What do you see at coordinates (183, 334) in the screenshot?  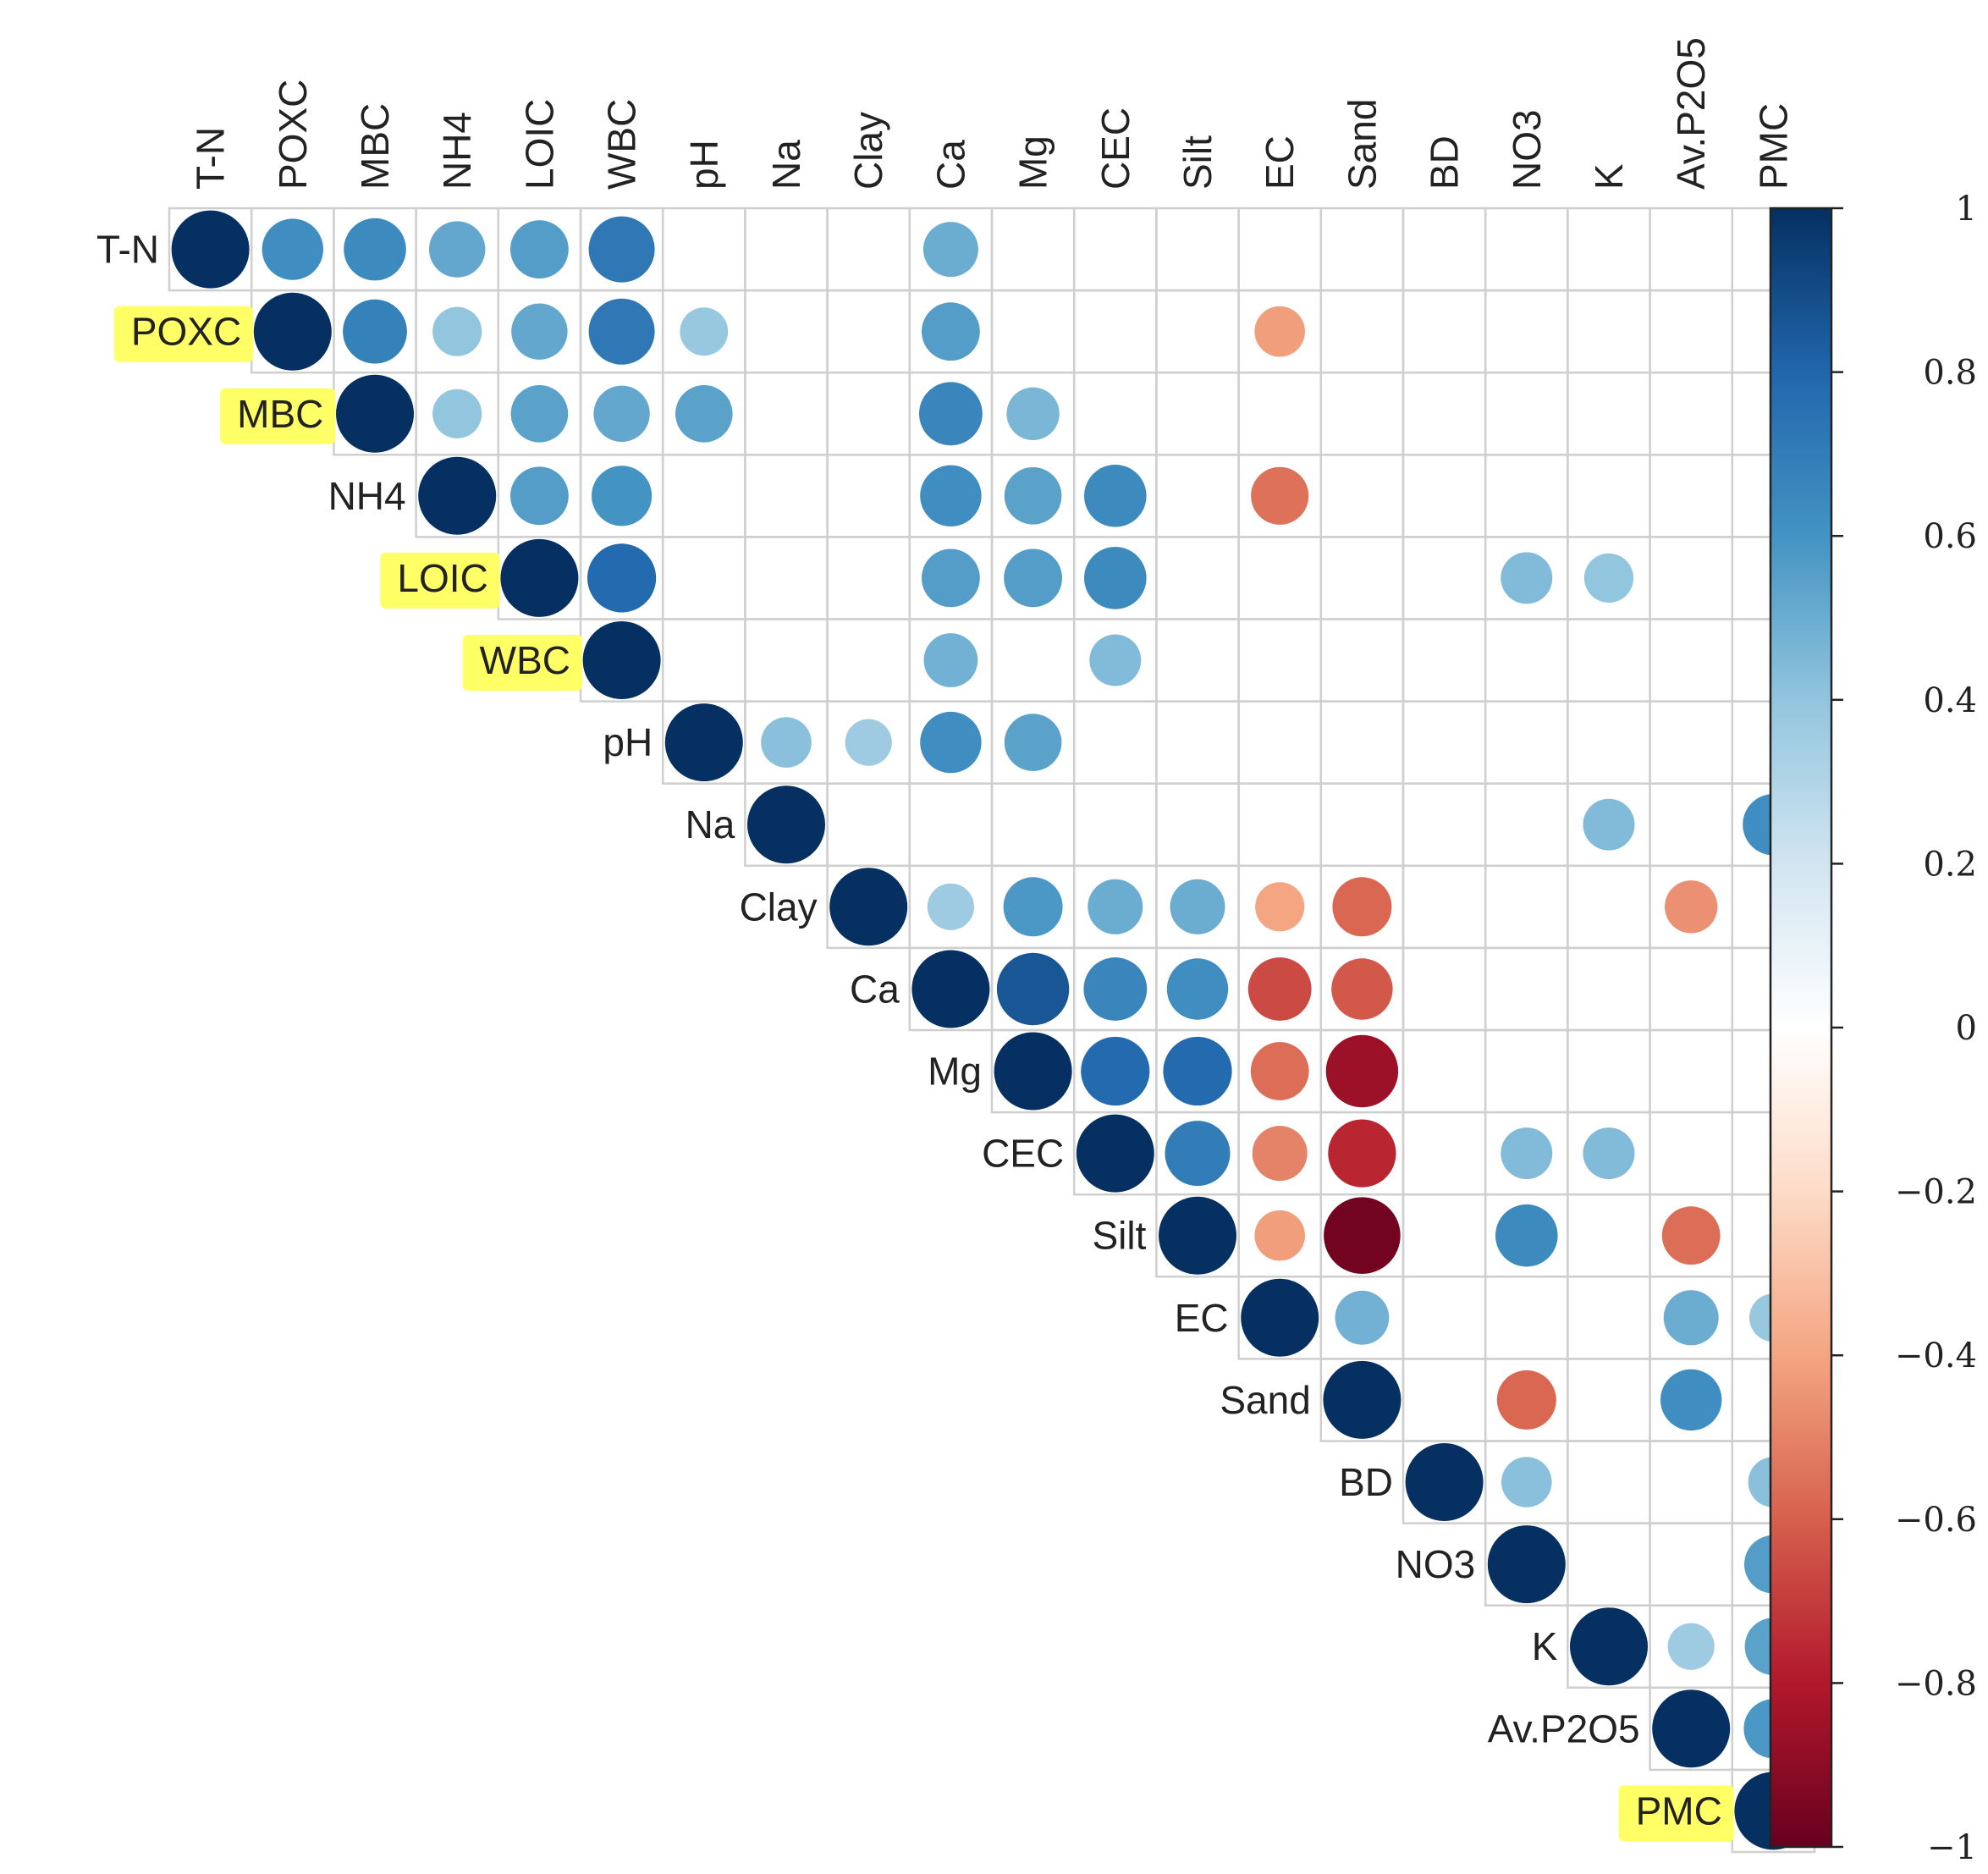 I see `highlight-poxc` at bounding box center [183, 334].